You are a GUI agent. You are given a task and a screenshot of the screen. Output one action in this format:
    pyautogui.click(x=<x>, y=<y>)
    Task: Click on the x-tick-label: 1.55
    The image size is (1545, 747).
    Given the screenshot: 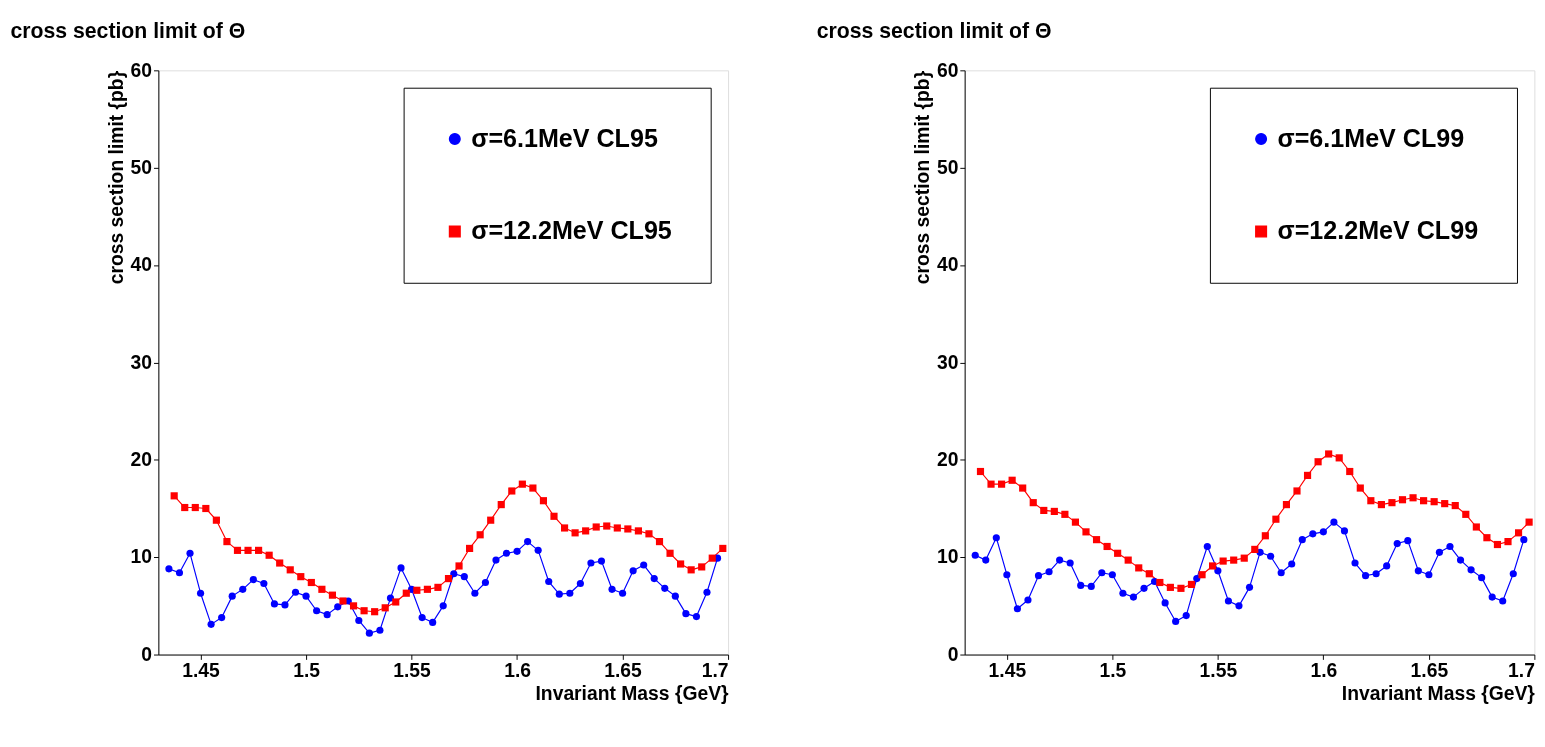 What is the action you would take?
    pyautogui.click(x=412, y=671)
    